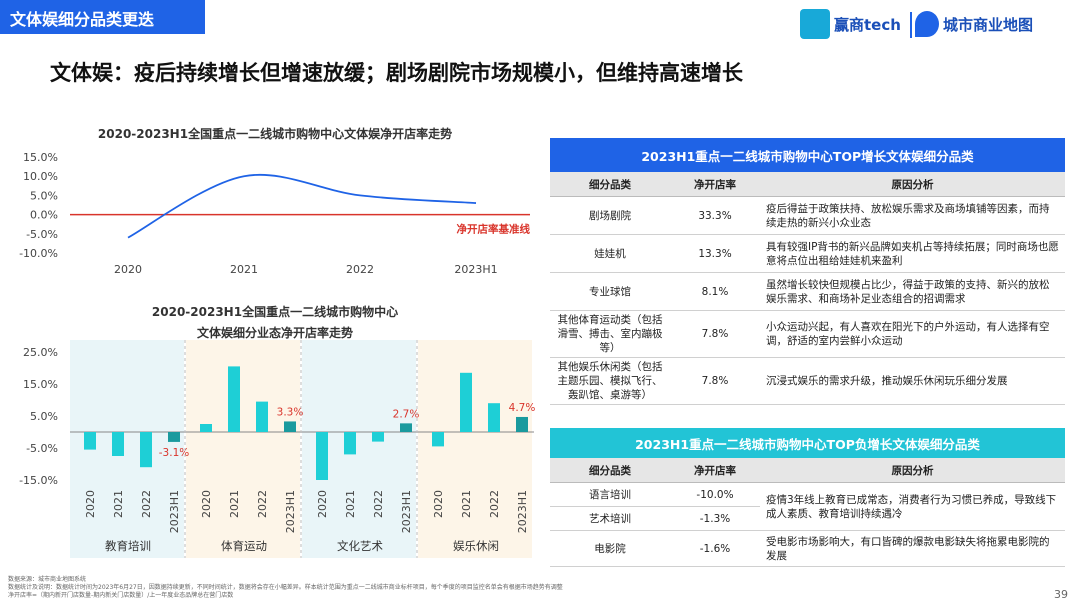  Describe the element at coordinates (715, 494) in the screenshot. I see `cell-rate: -10.0%` at that location.